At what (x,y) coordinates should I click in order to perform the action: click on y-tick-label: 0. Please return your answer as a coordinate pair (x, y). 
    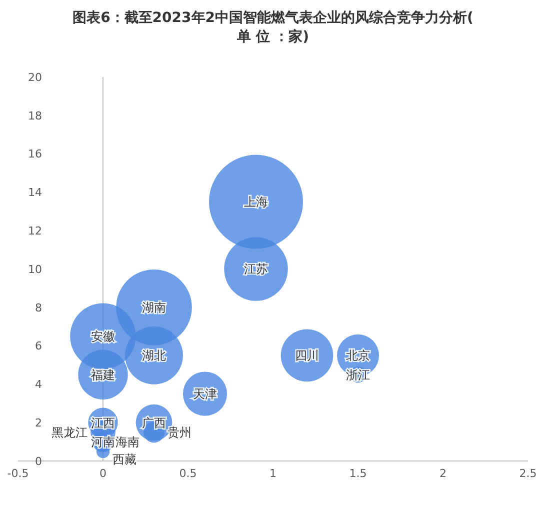
    Looking at the image, I should click on (38, 461).